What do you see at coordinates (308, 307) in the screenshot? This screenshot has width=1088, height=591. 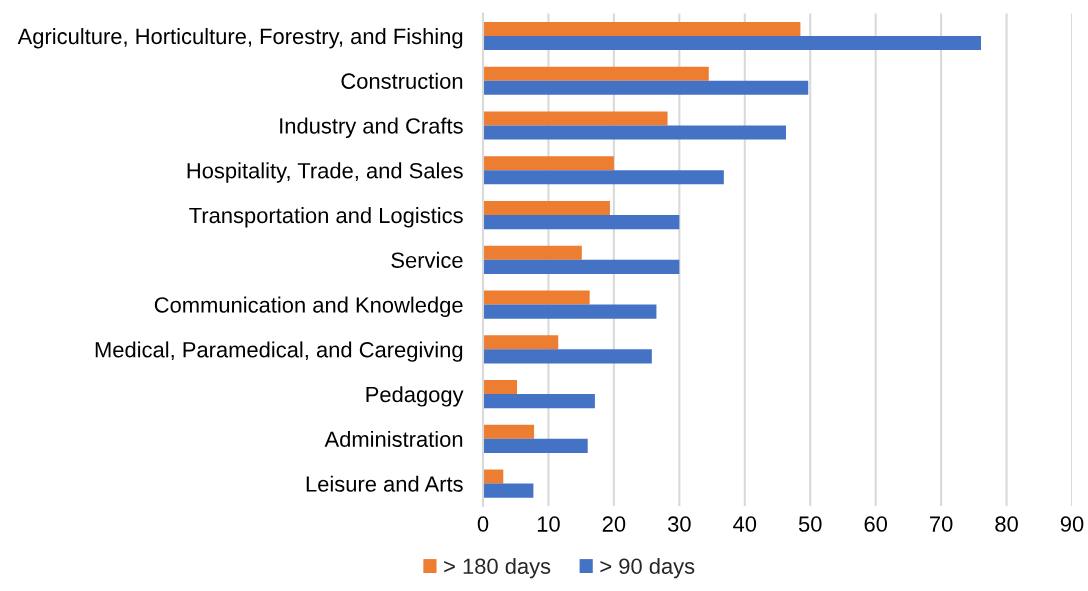 I see `y-tick-label: Communication and Knowledge` at bounding box center [308, 307].